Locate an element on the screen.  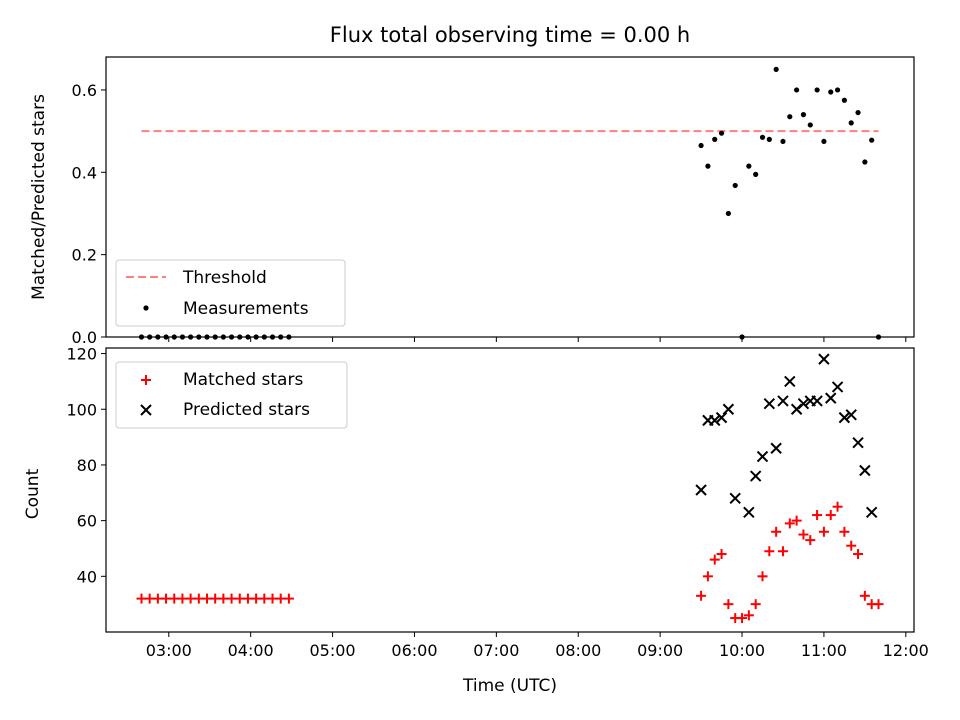
x-tick-label: 11:00 is located at coordinates (824, 650).